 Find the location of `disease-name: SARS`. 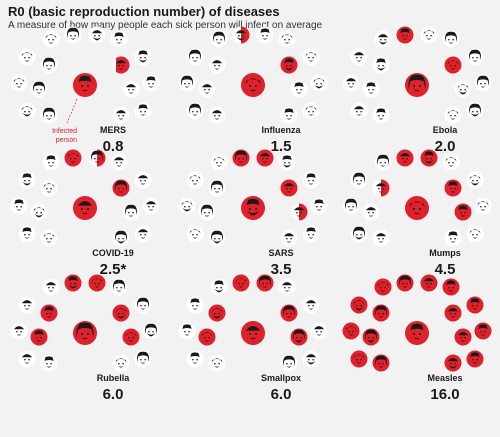

disease-name: SARS is located at coordinates (280, 253).